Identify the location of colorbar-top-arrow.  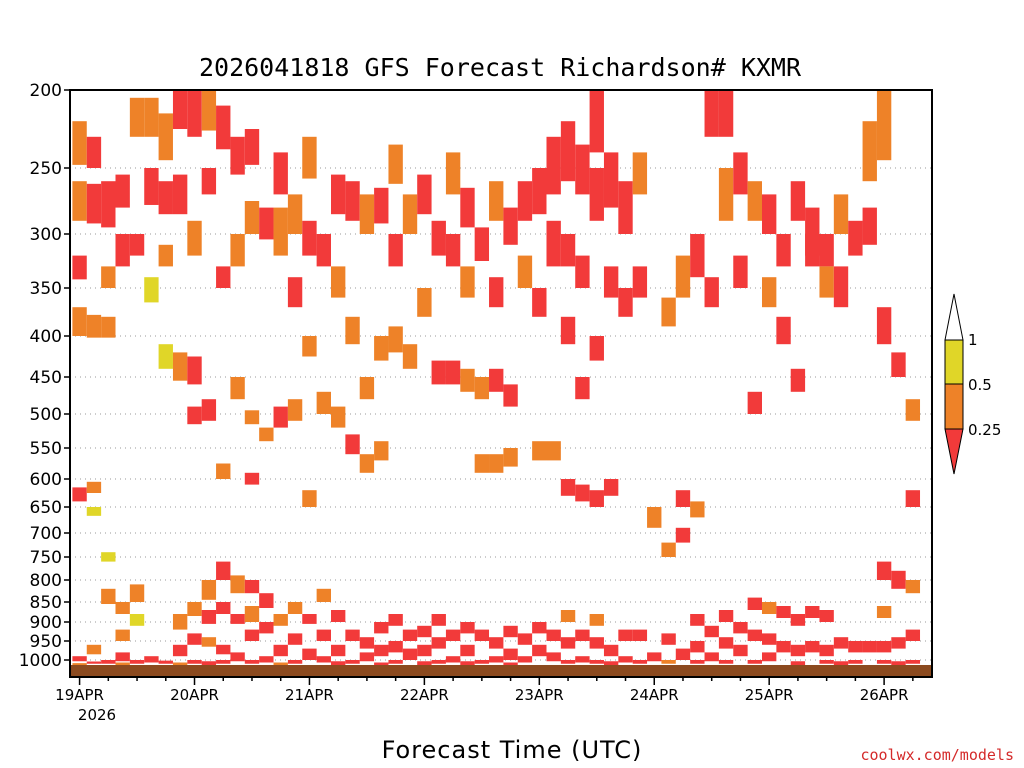
(954, 317).